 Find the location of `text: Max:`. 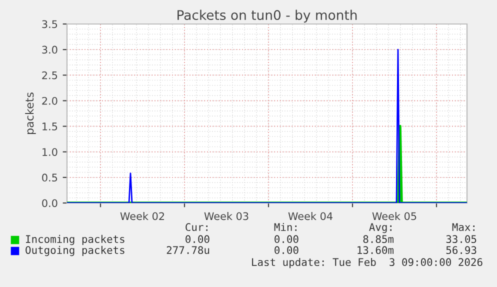

text: Max: is located at coordinates (463, 227).